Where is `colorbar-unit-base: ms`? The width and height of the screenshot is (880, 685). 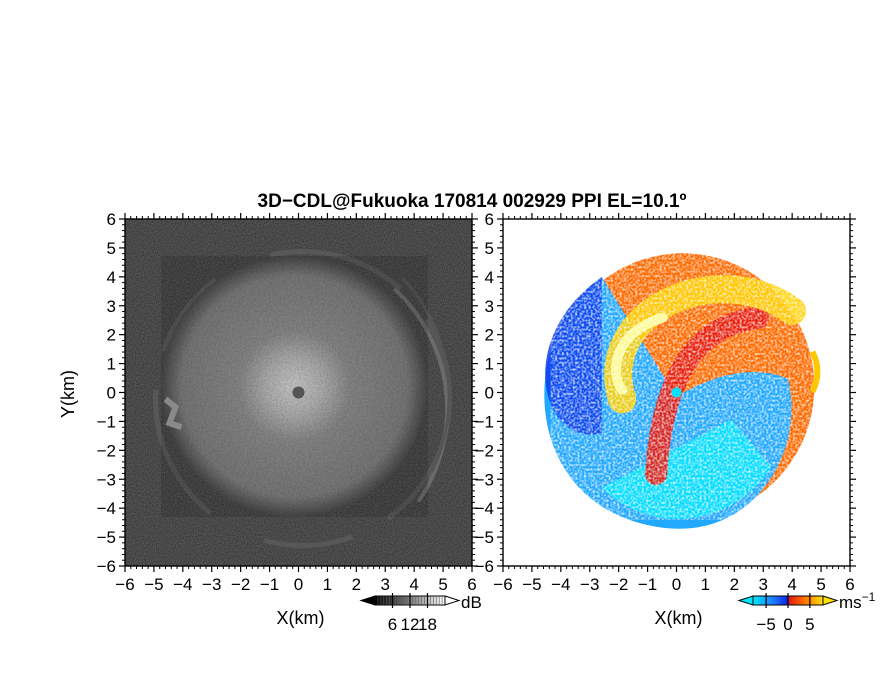
colorbar-unit-base: ms is located at coordinates (850, 602).